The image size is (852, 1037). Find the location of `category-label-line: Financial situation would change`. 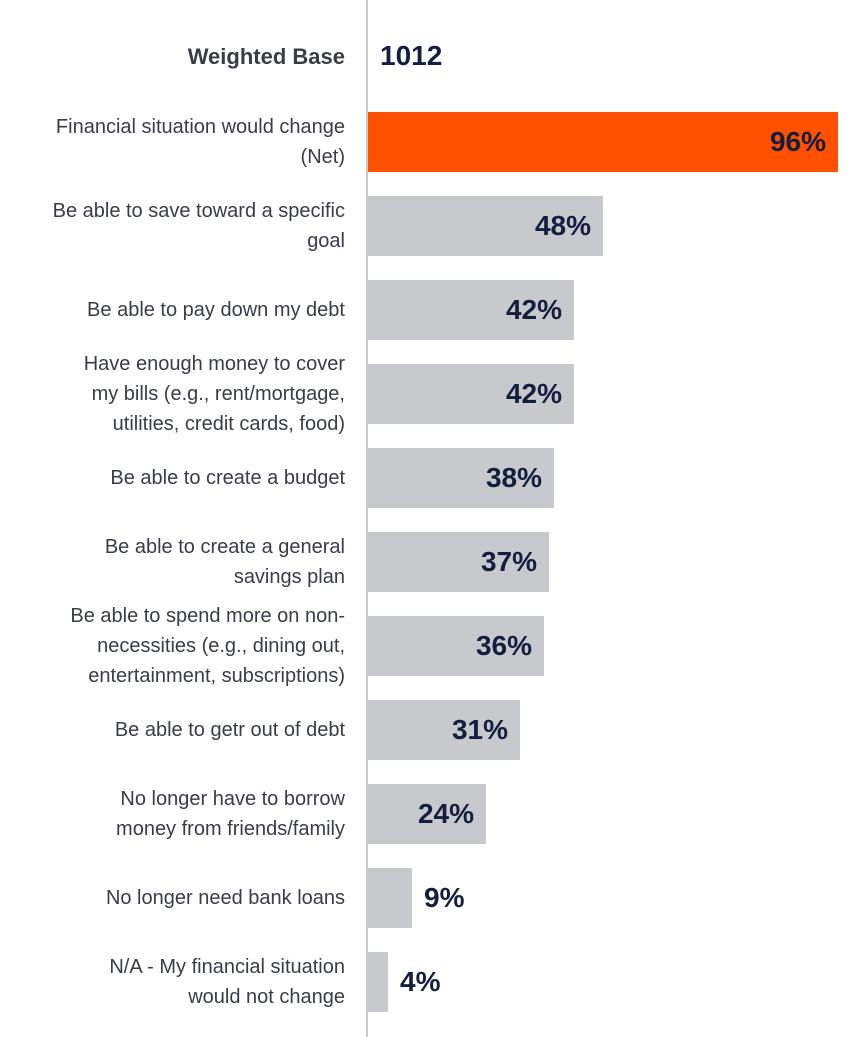

category-label-line: Financial situation would change is located at coordinates (200, 127).